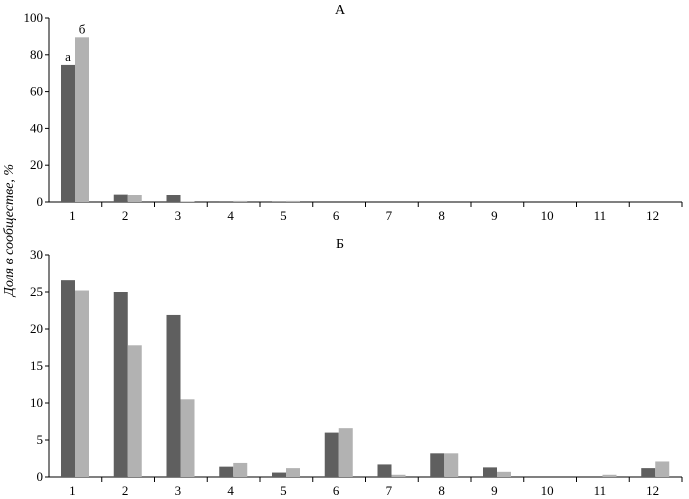  What do you see at coordinates (9, 231) in the screenshot?
I see `y-axis-label: Доля в сообществе, %` at bounding box center [9, 231].